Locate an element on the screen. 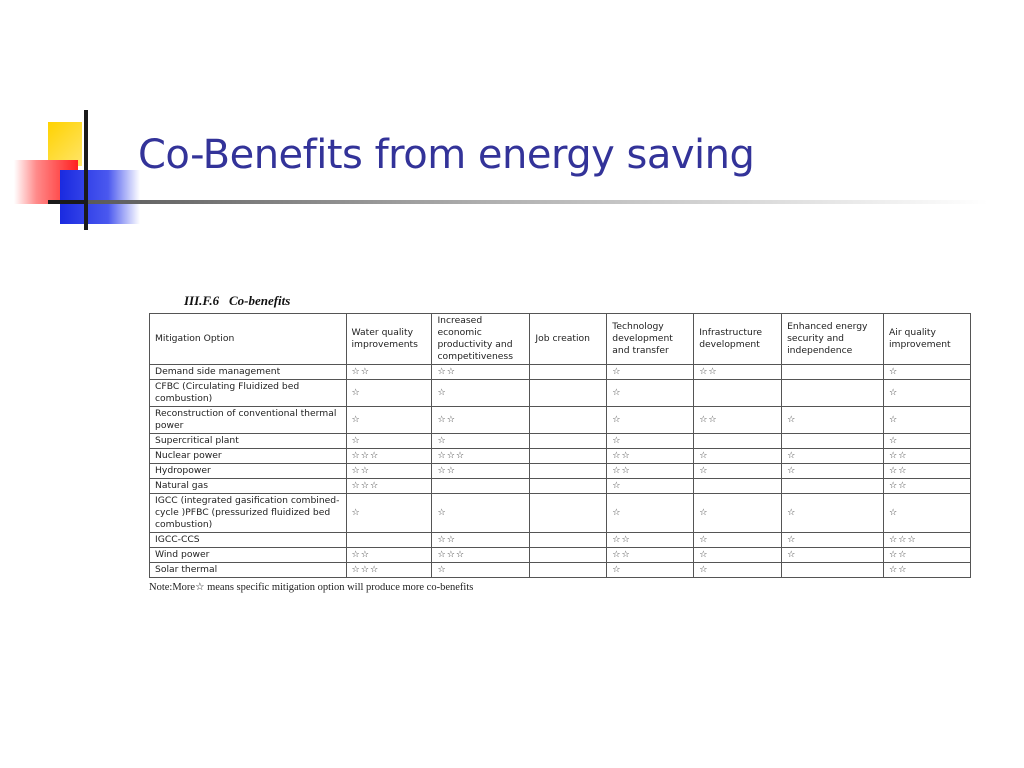  table-row: Hydropower ☆☆ ☆☆ ☆☆ ☆ ☆ ☆☆ is located at coordinates (560, 471).